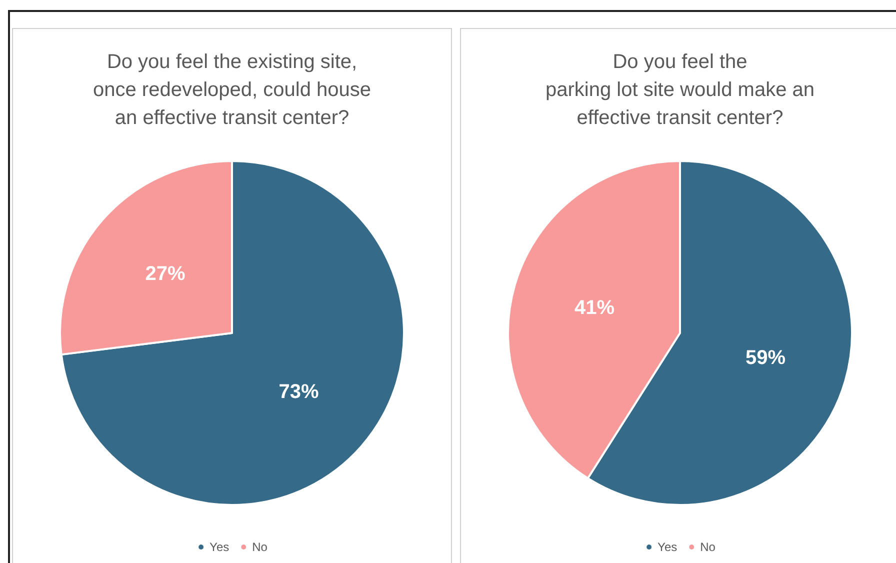 Image resolution: width=896 pixels, height=563 pixels. What do you see at coordinates (765, 357) in the screenshot?
I see `data-label: 59%` at bounding box center [765, 357].